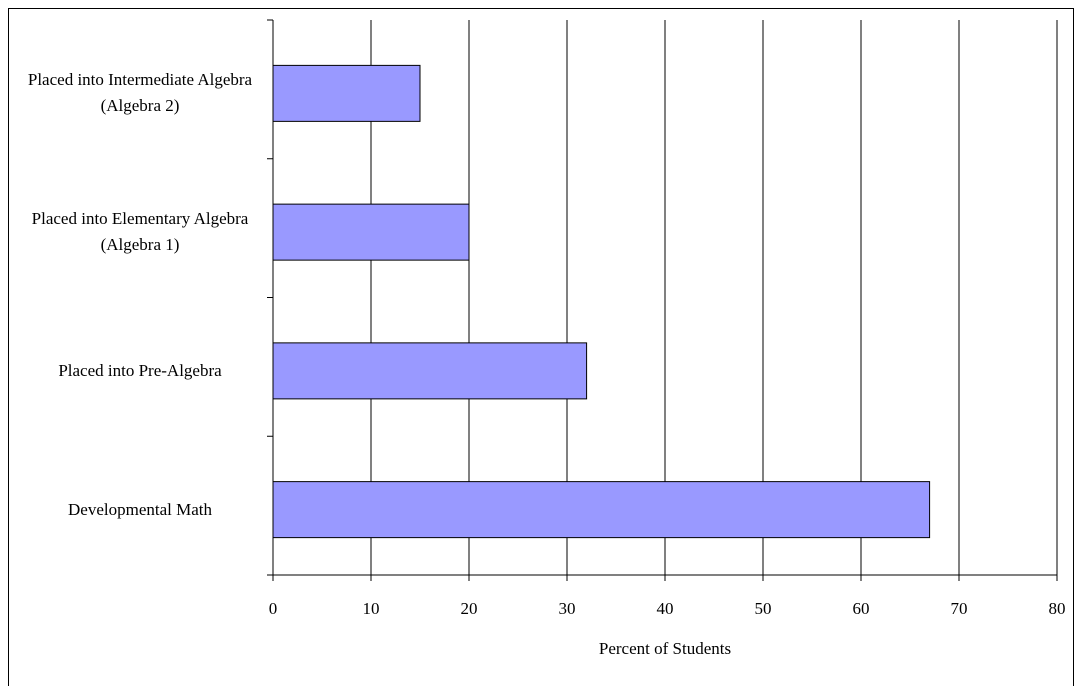 Image resolution: width=1078 pixels, height=686 pixels. I want to click on x-tick-label: 60, so click(861, 608).